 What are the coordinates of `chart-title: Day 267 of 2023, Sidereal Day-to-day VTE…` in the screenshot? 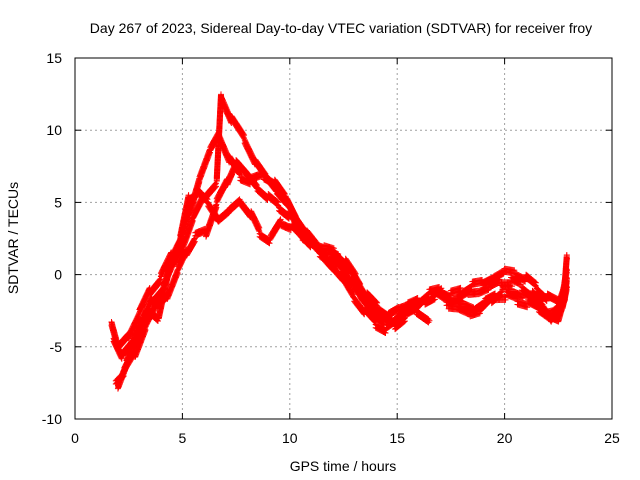 It's located at (341, 28).